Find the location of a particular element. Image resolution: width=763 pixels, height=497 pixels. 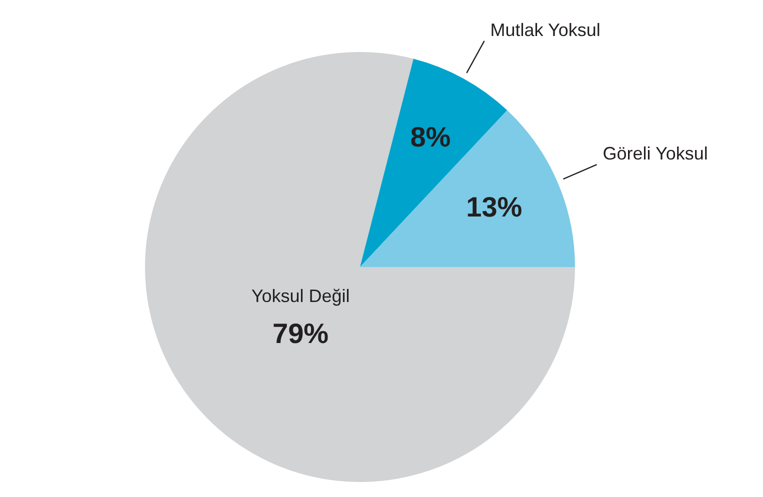

data-label: 8% is located at coordinates (430, 137).